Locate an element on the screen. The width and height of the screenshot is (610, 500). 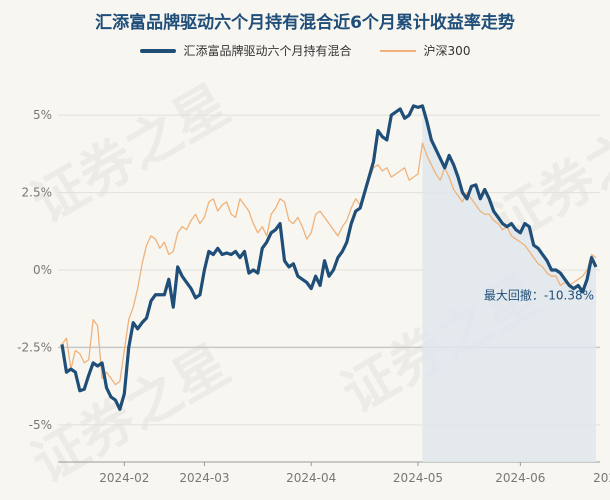
max-drawdown-label: 最大回撤：-10.38% is located at coordinates (539, 294).